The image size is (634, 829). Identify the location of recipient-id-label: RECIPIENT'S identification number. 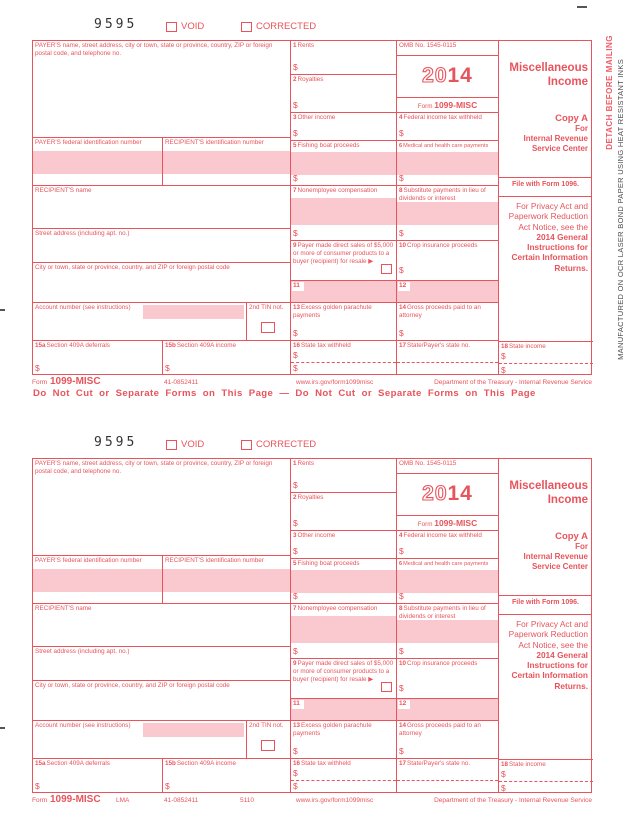
(214, 142).